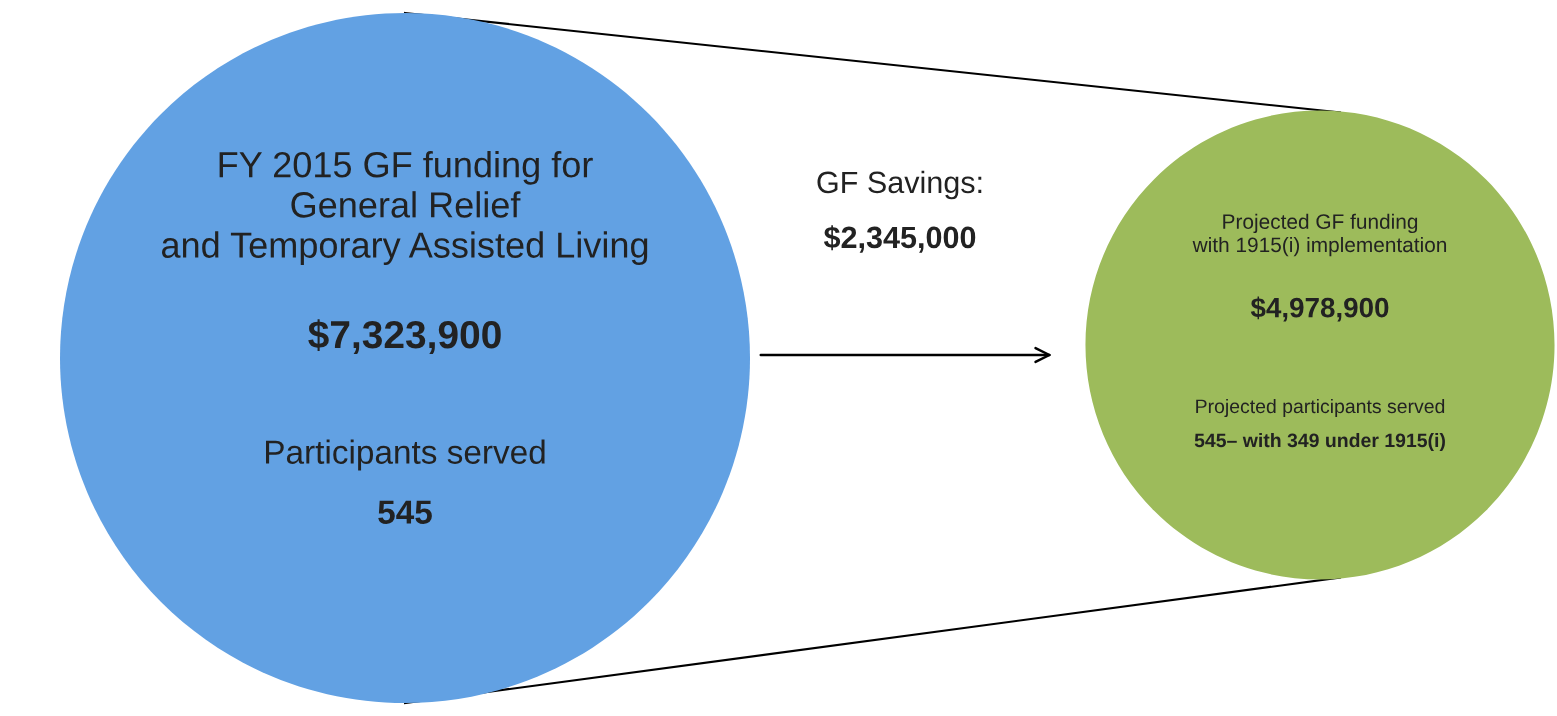  What do you see at coordinates (405, 512) in the screenshot?
I see `text: 545` at bounding box center [405, 512].